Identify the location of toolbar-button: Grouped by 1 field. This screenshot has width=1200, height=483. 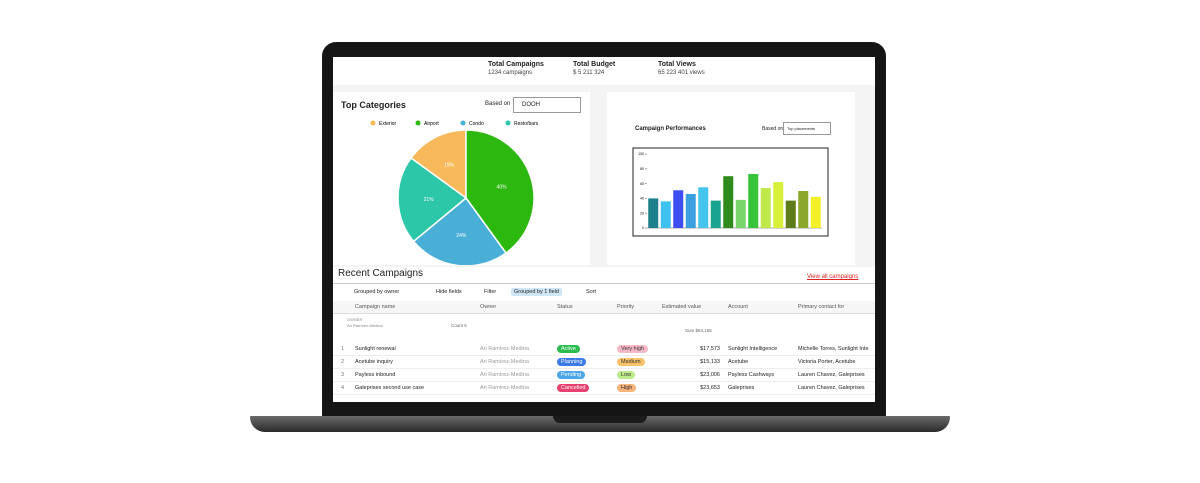
(536, 292).